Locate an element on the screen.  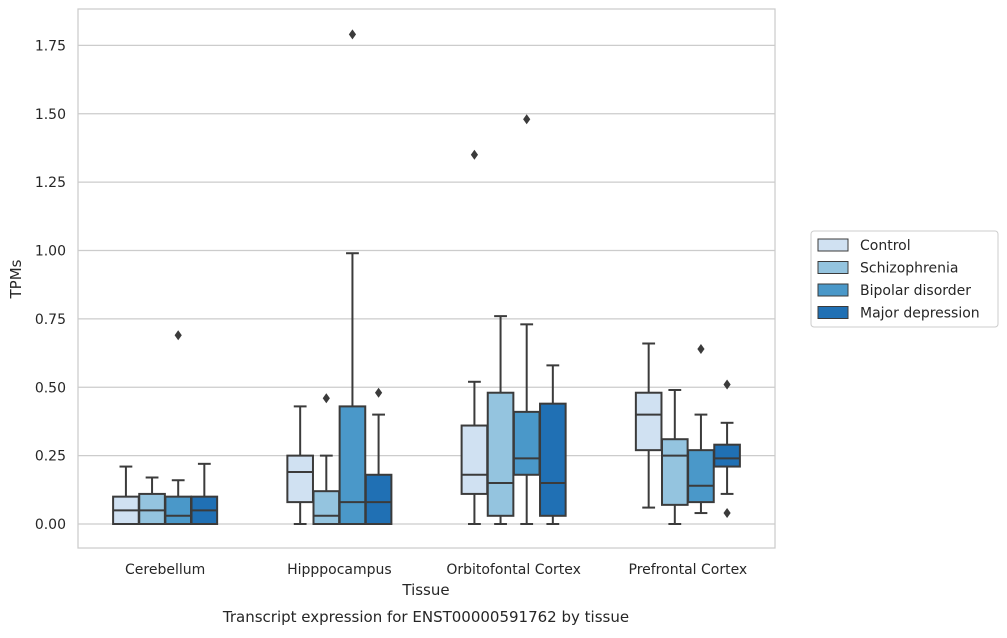
y-tick-label: 1.75 is located at coordinates (50, 46).